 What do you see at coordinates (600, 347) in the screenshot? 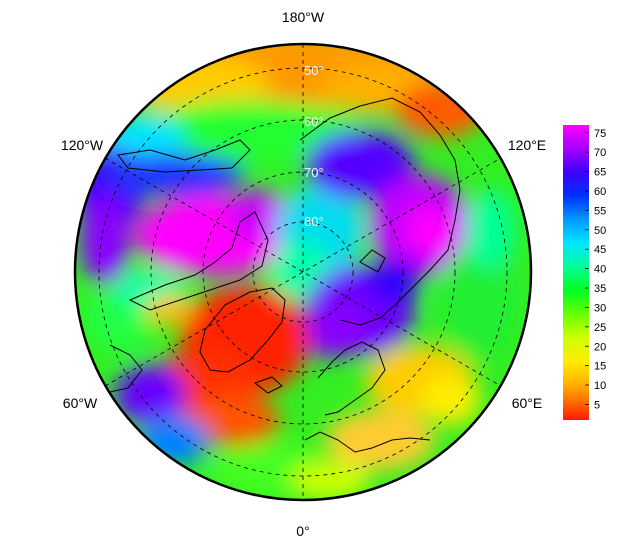
I see `colorbar-tick-label: 20` at bounding box center [600, 347].